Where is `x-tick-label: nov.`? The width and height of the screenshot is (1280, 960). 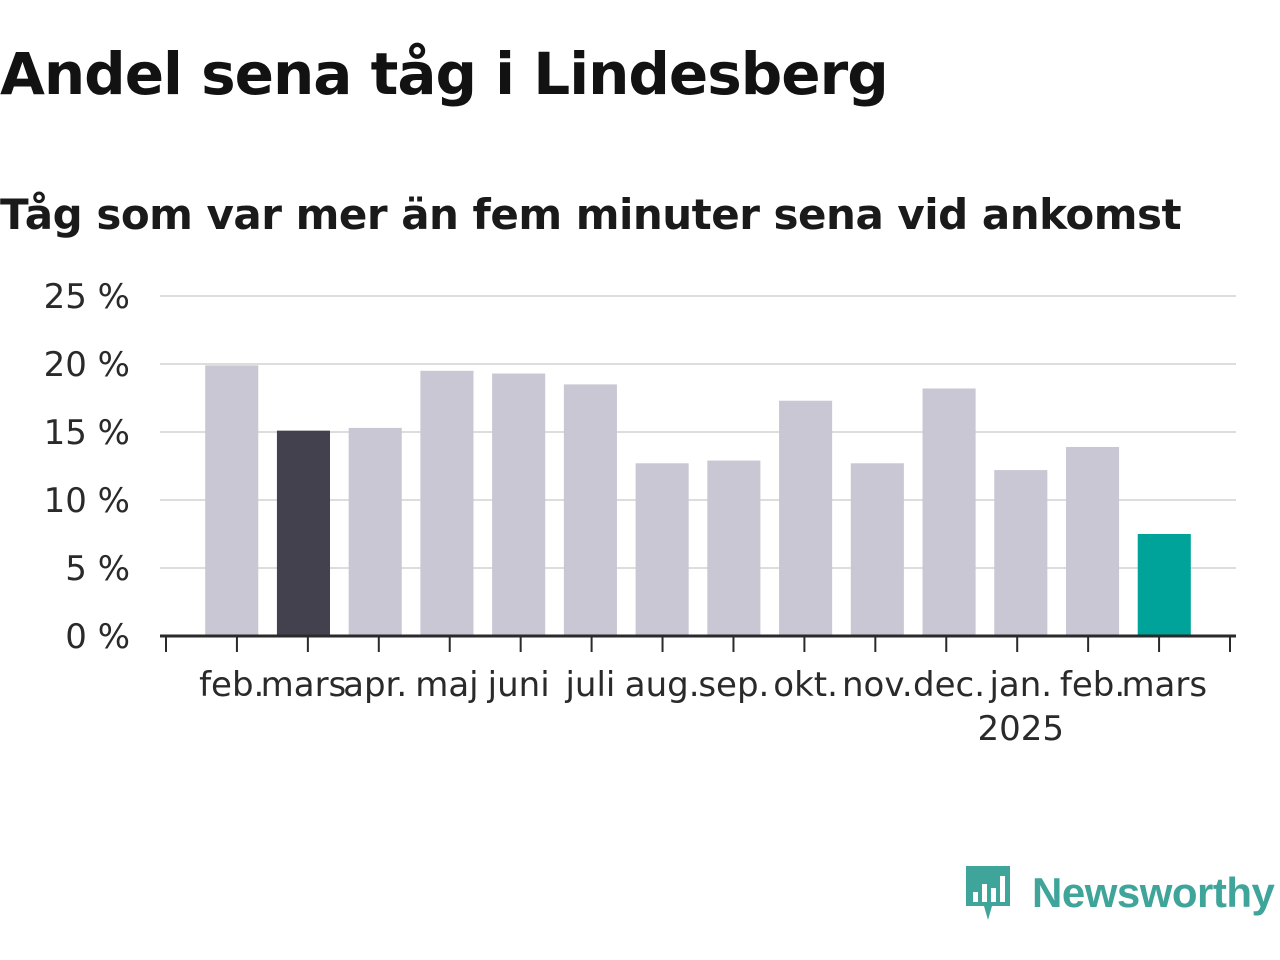
x-tick-label: nov. is located at coordinates (877, 685).